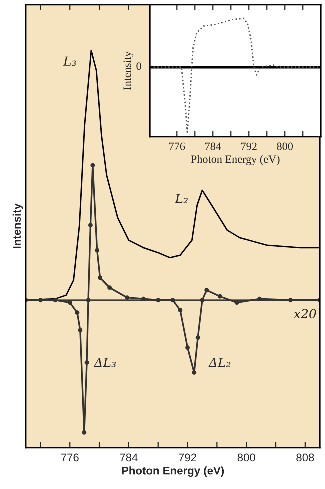  Describe the element at coordinates (181, 199) in the screenshot. I see `annotation: L₂` at that location.